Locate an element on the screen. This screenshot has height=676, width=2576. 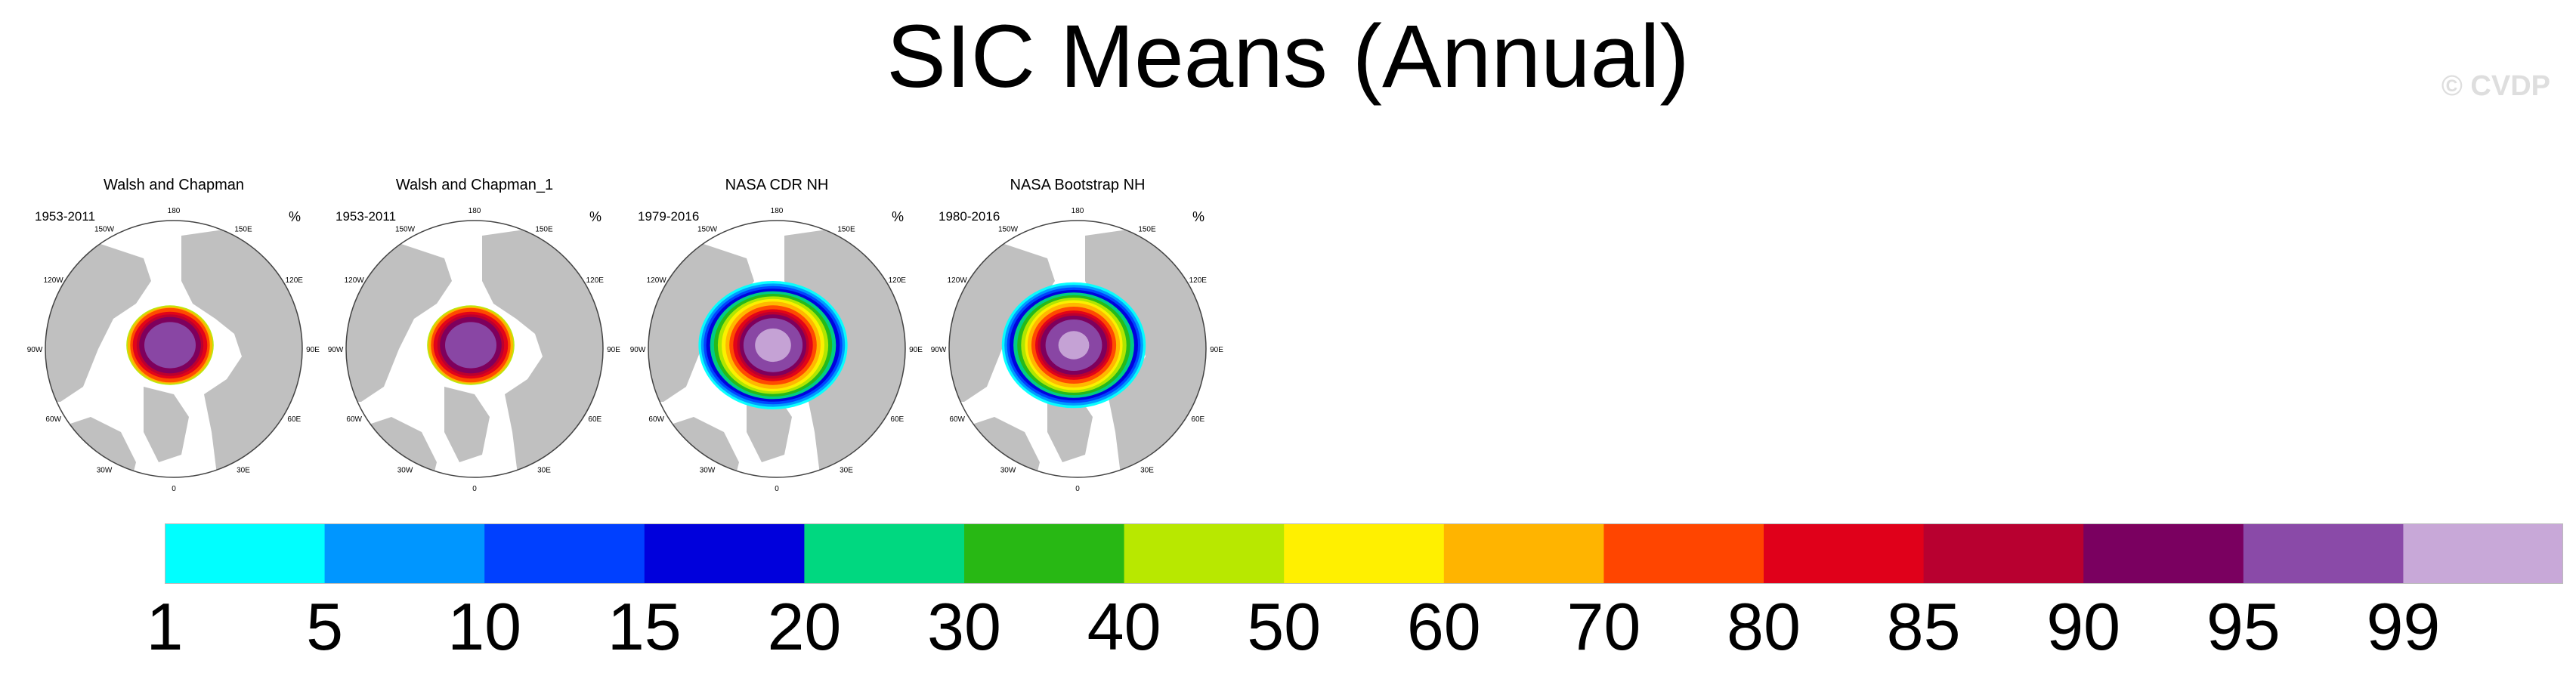
colorbar-label: 95 is located at coordinates (2243, 626).